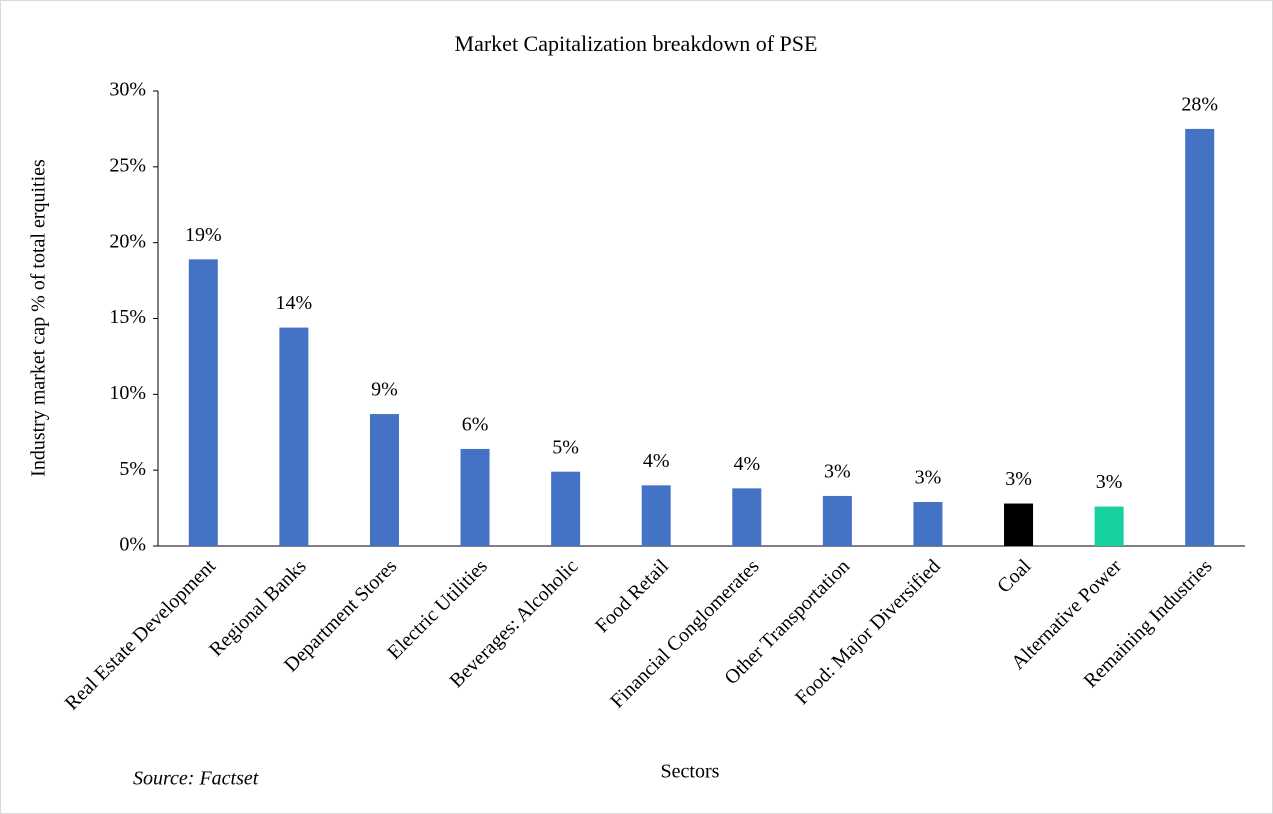 This screenshot has height=814, width=1273. I want to click on y-tick-label: 15%, so click(127, 317).